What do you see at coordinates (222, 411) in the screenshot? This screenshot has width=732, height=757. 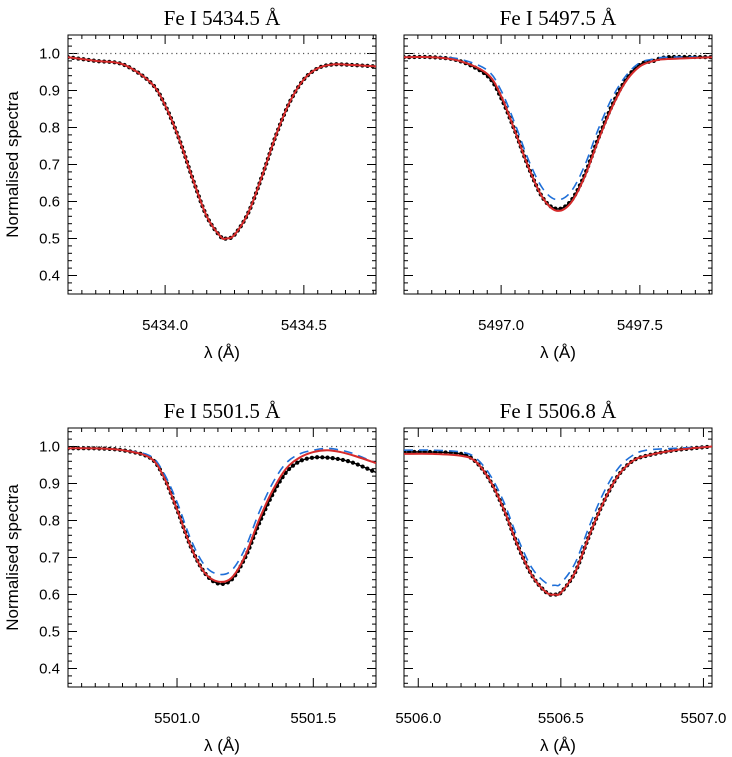 I see `panel-title: Fe I 5501.5 Å` at bounding box center [222, 411].